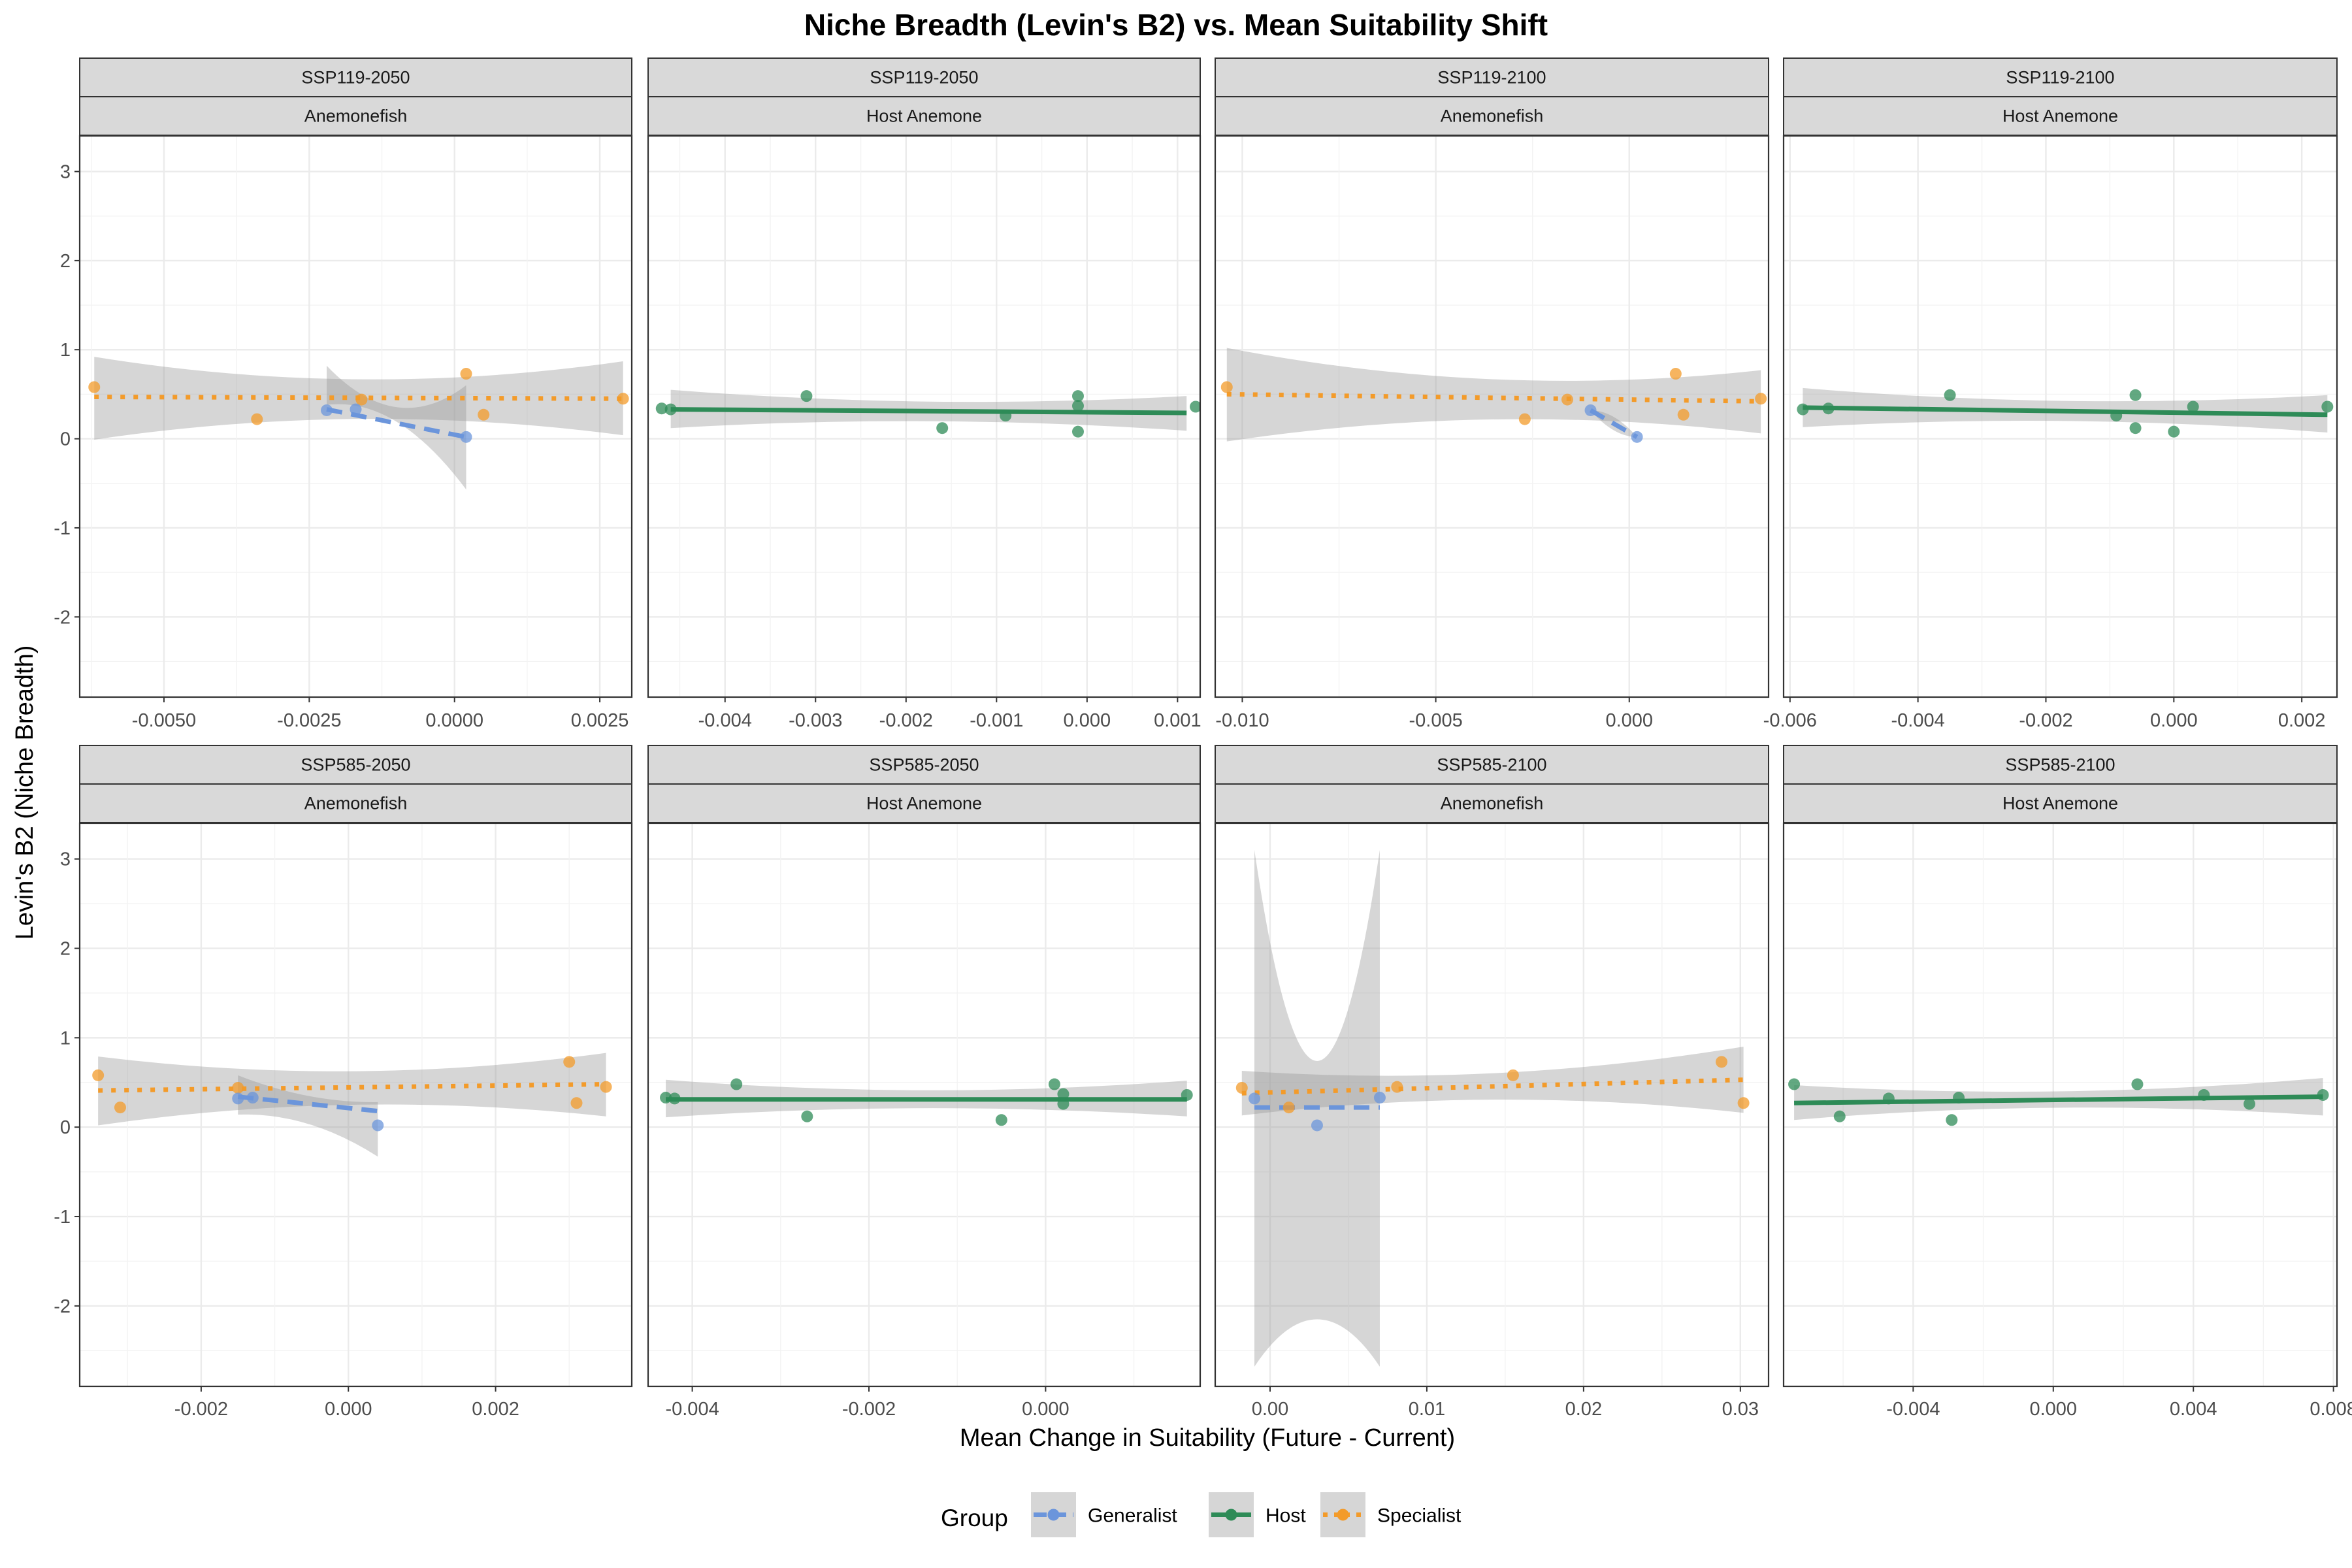 Image resolution: width=2352 pixels, height=1568 pixels. Describe the element at coordinates (1492, 1086) in the screenshot. I see `fit-line-specialist` at that location.